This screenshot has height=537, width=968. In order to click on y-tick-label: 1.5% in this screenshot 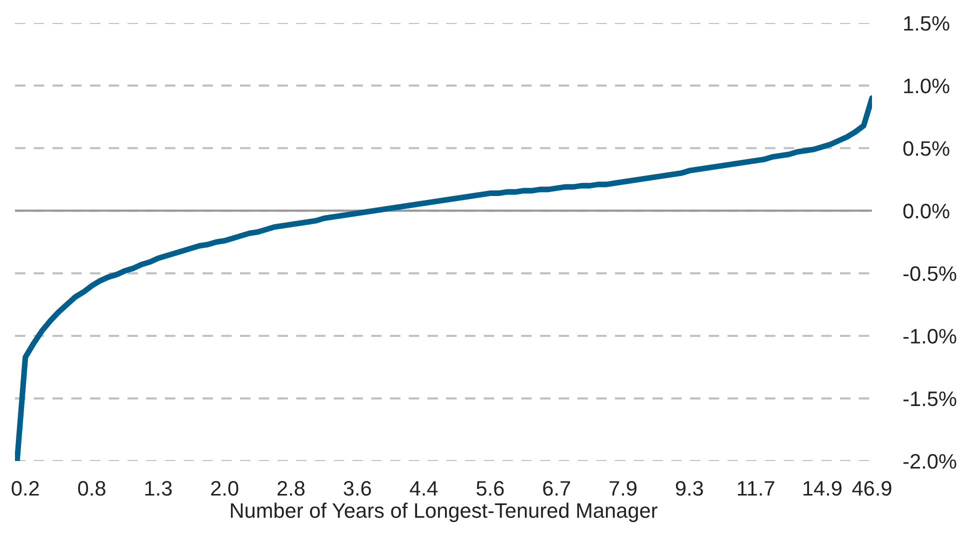, I will do `click(927, 23)`.